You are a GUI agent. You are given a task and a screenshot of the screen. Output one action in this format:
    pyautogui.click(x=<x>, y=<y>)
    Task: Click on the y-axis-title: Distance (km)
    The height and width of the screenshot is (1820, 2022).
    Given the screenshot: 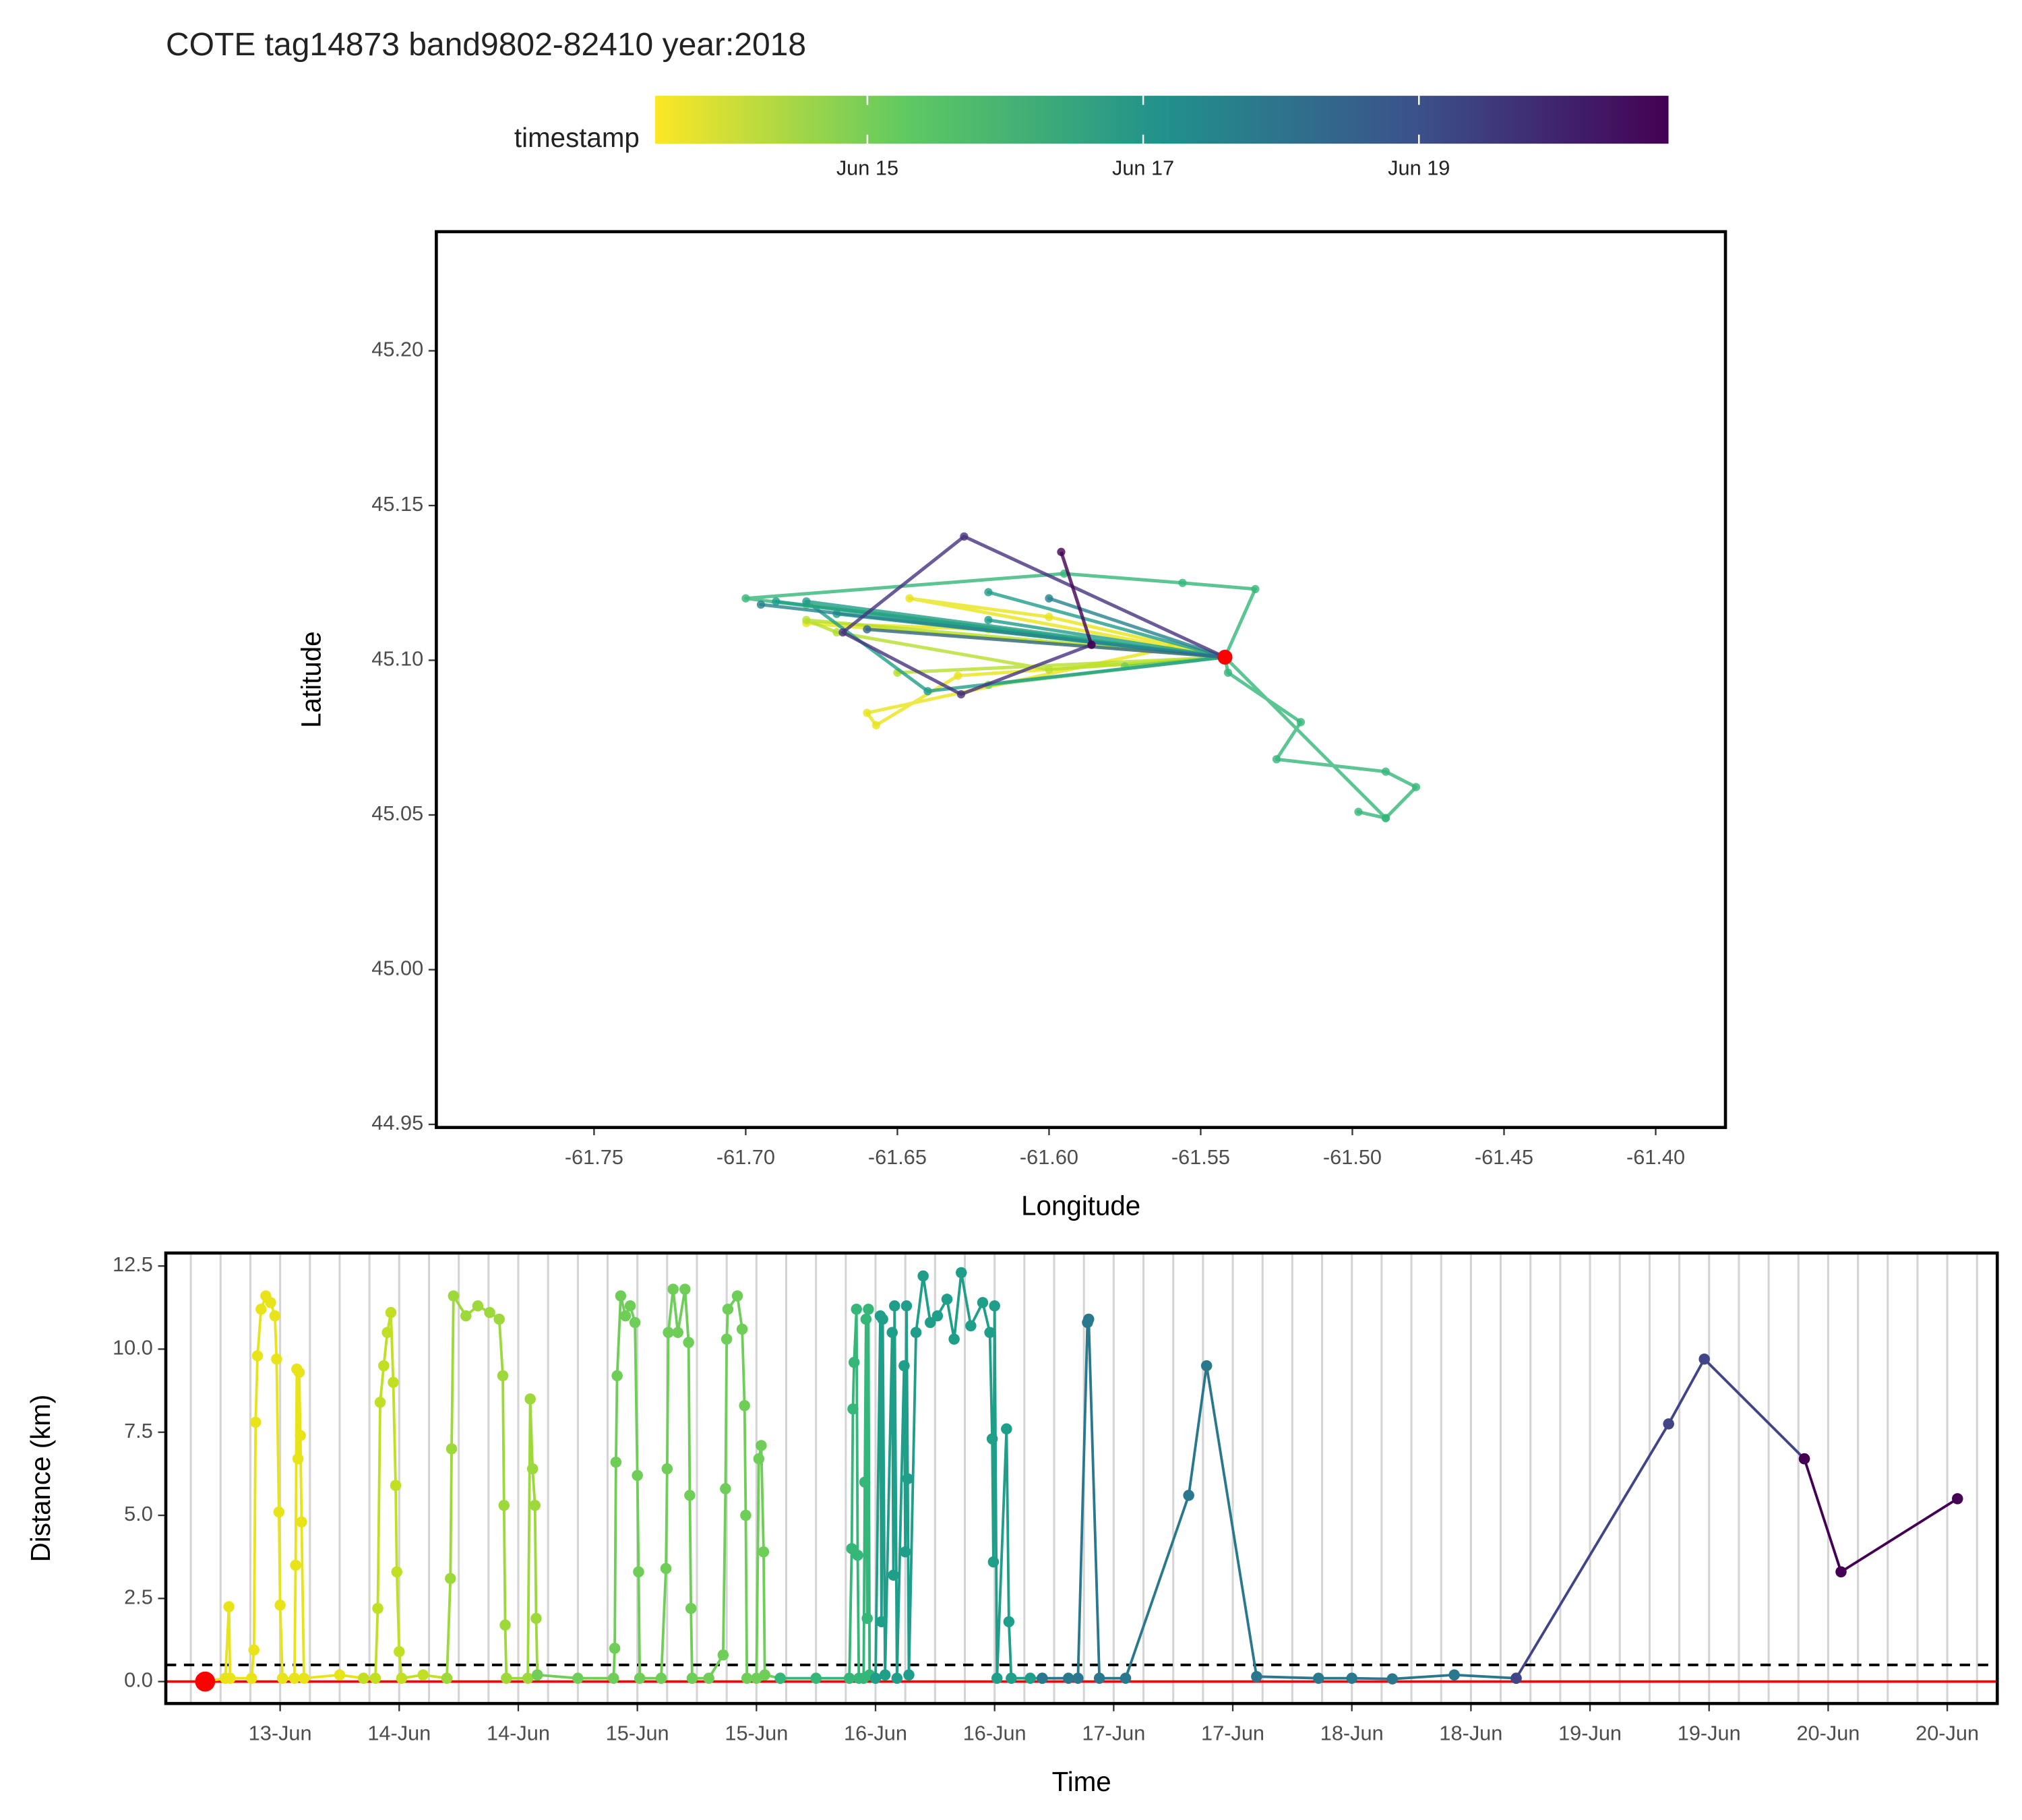 What is the action you would take?
    pyautogui.click(x=40, y=1479)
    